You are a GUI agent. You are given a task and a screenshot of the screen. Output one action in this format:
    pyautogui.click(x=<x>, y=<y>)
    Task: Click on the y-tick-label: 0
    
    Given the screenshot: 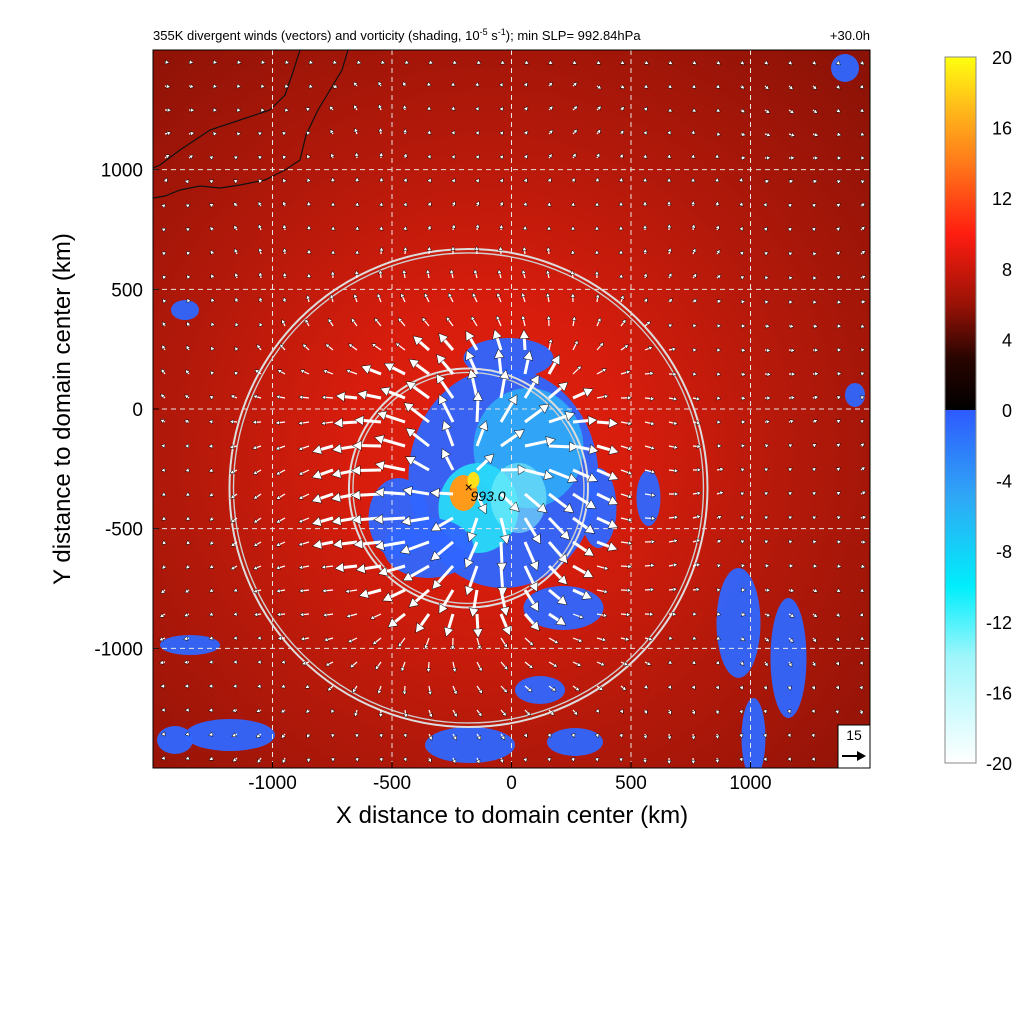 What is the action you would take?
    pyautogui.click(x=137, y=410)
    